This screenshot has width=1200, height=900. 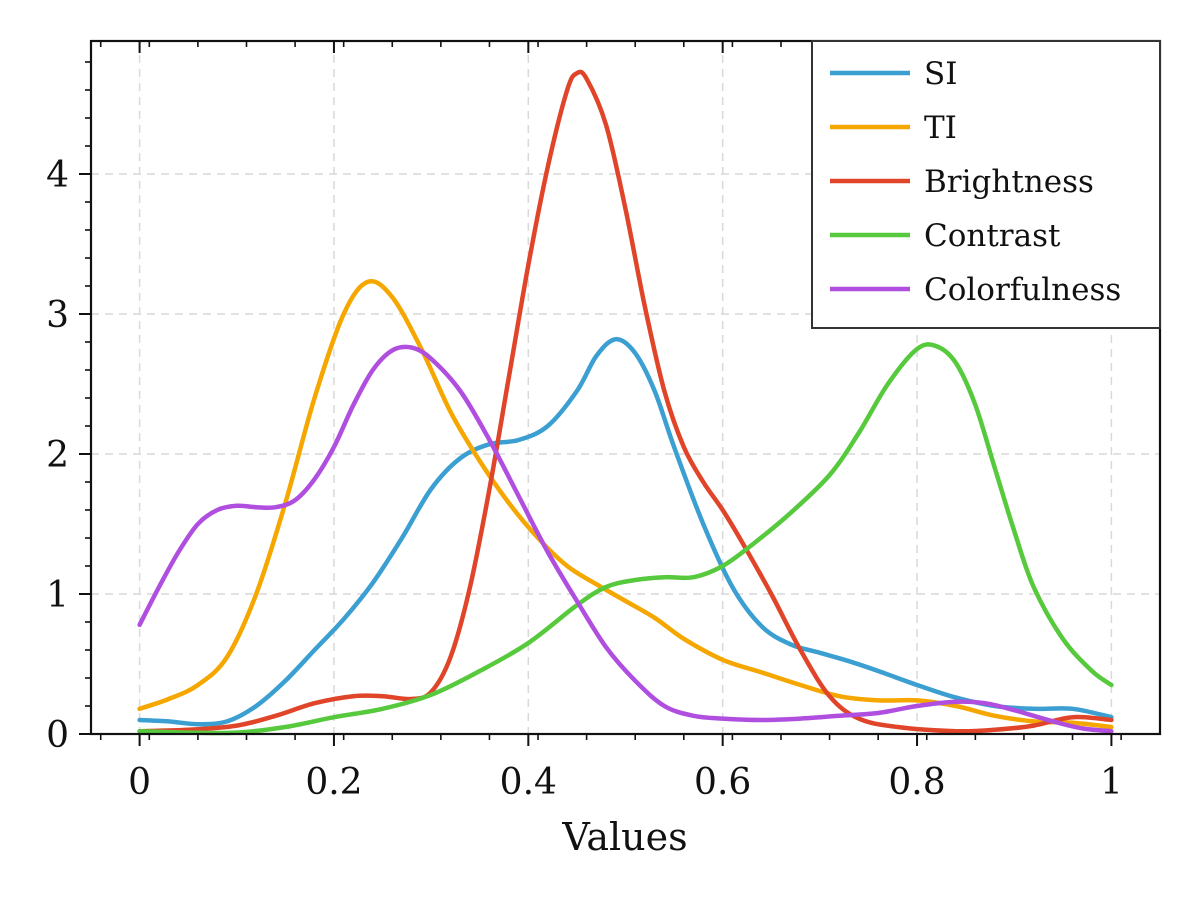 What do you see at coordinates (57, 175) in the screenshot?
I see `y-tick-label: 4` at bounding box center [57, 175].